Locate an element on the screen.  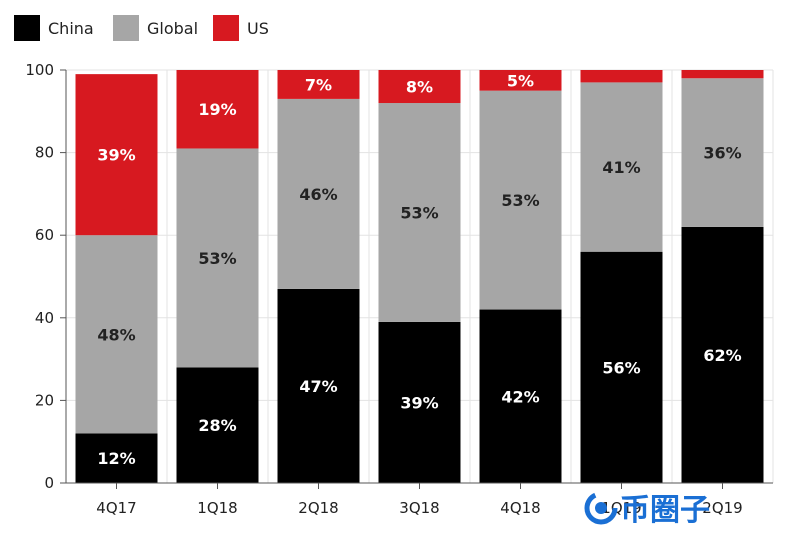
data-label-china: 56% is located at coordinates (621, 367).